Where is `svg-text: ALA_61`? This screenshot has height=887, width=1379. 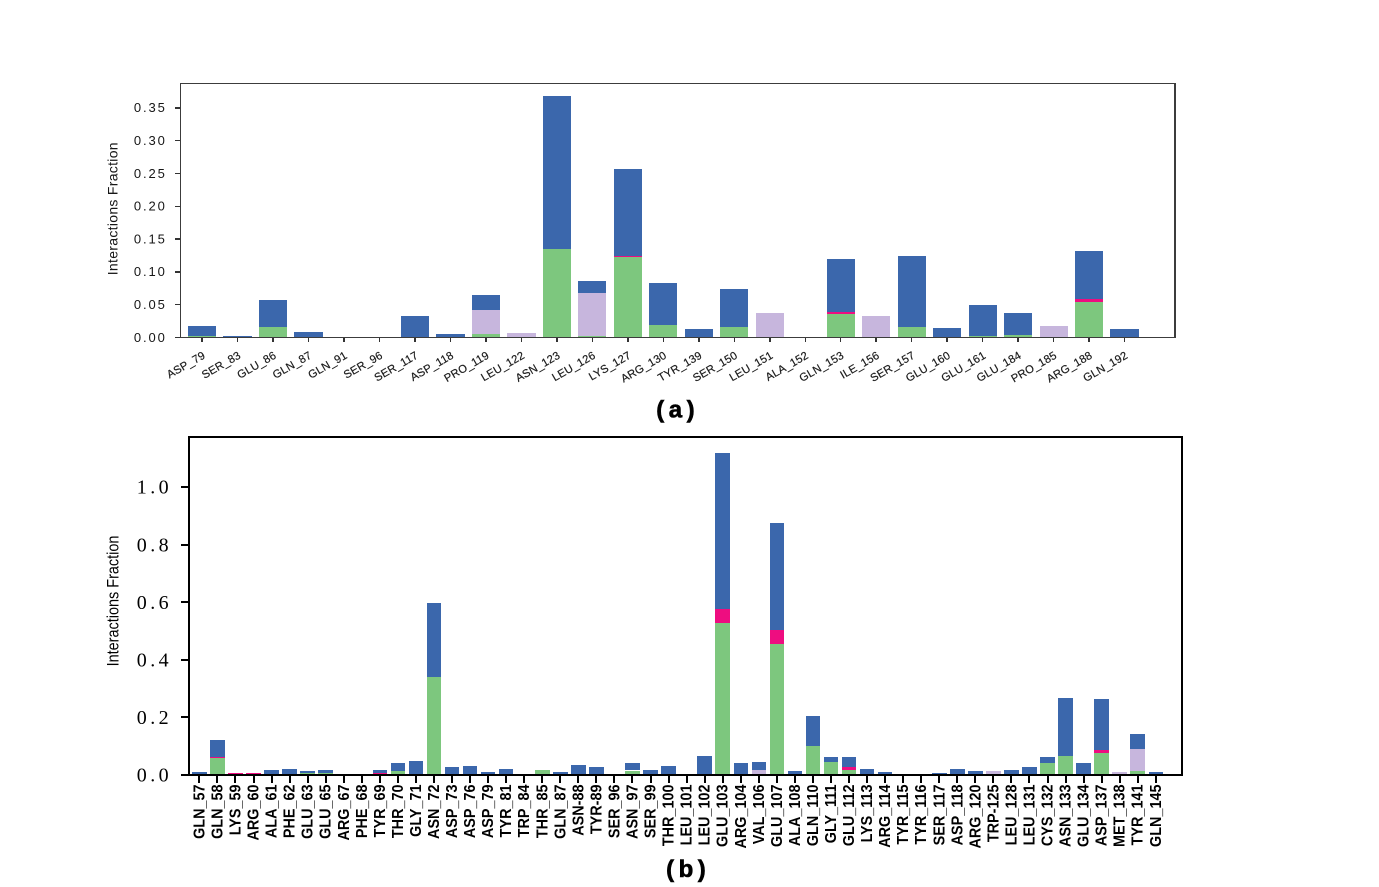 svg-text: ALA_61 is located at coordinates (272, 812).